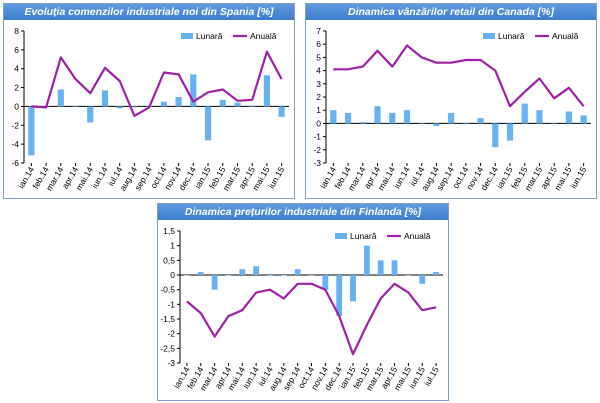 The height and width of the screenshot is (403, 600). What do you see at coordinates (318, 84) in the screenshot?
I see `y-tick-label: 3` at bounding box center [318, 84].